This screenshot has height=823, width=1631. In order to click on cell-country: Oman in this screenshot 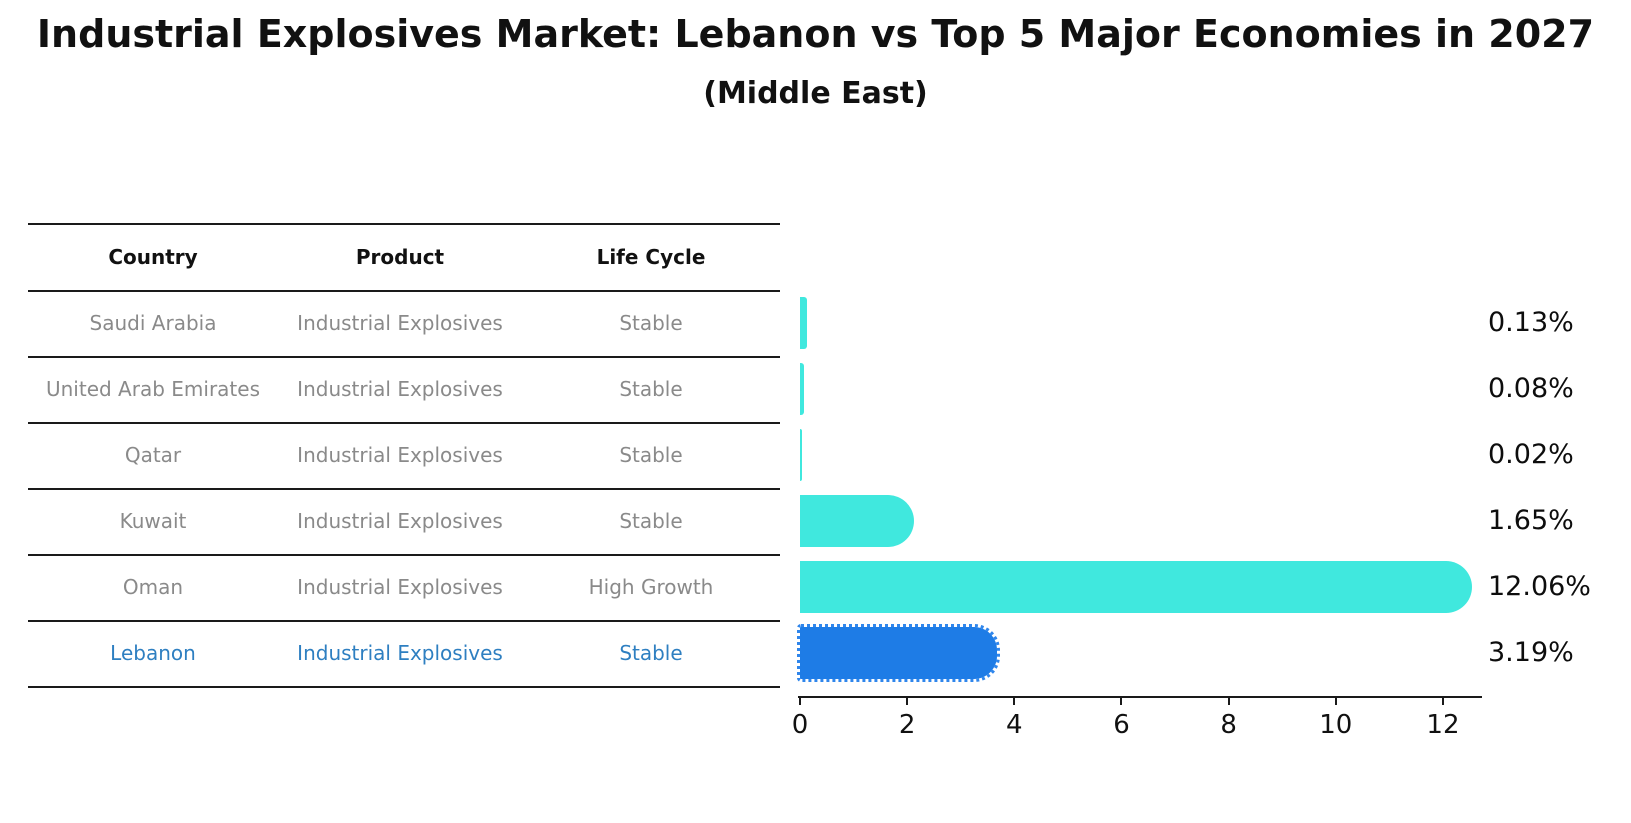, I will do `click(153, 587)`.